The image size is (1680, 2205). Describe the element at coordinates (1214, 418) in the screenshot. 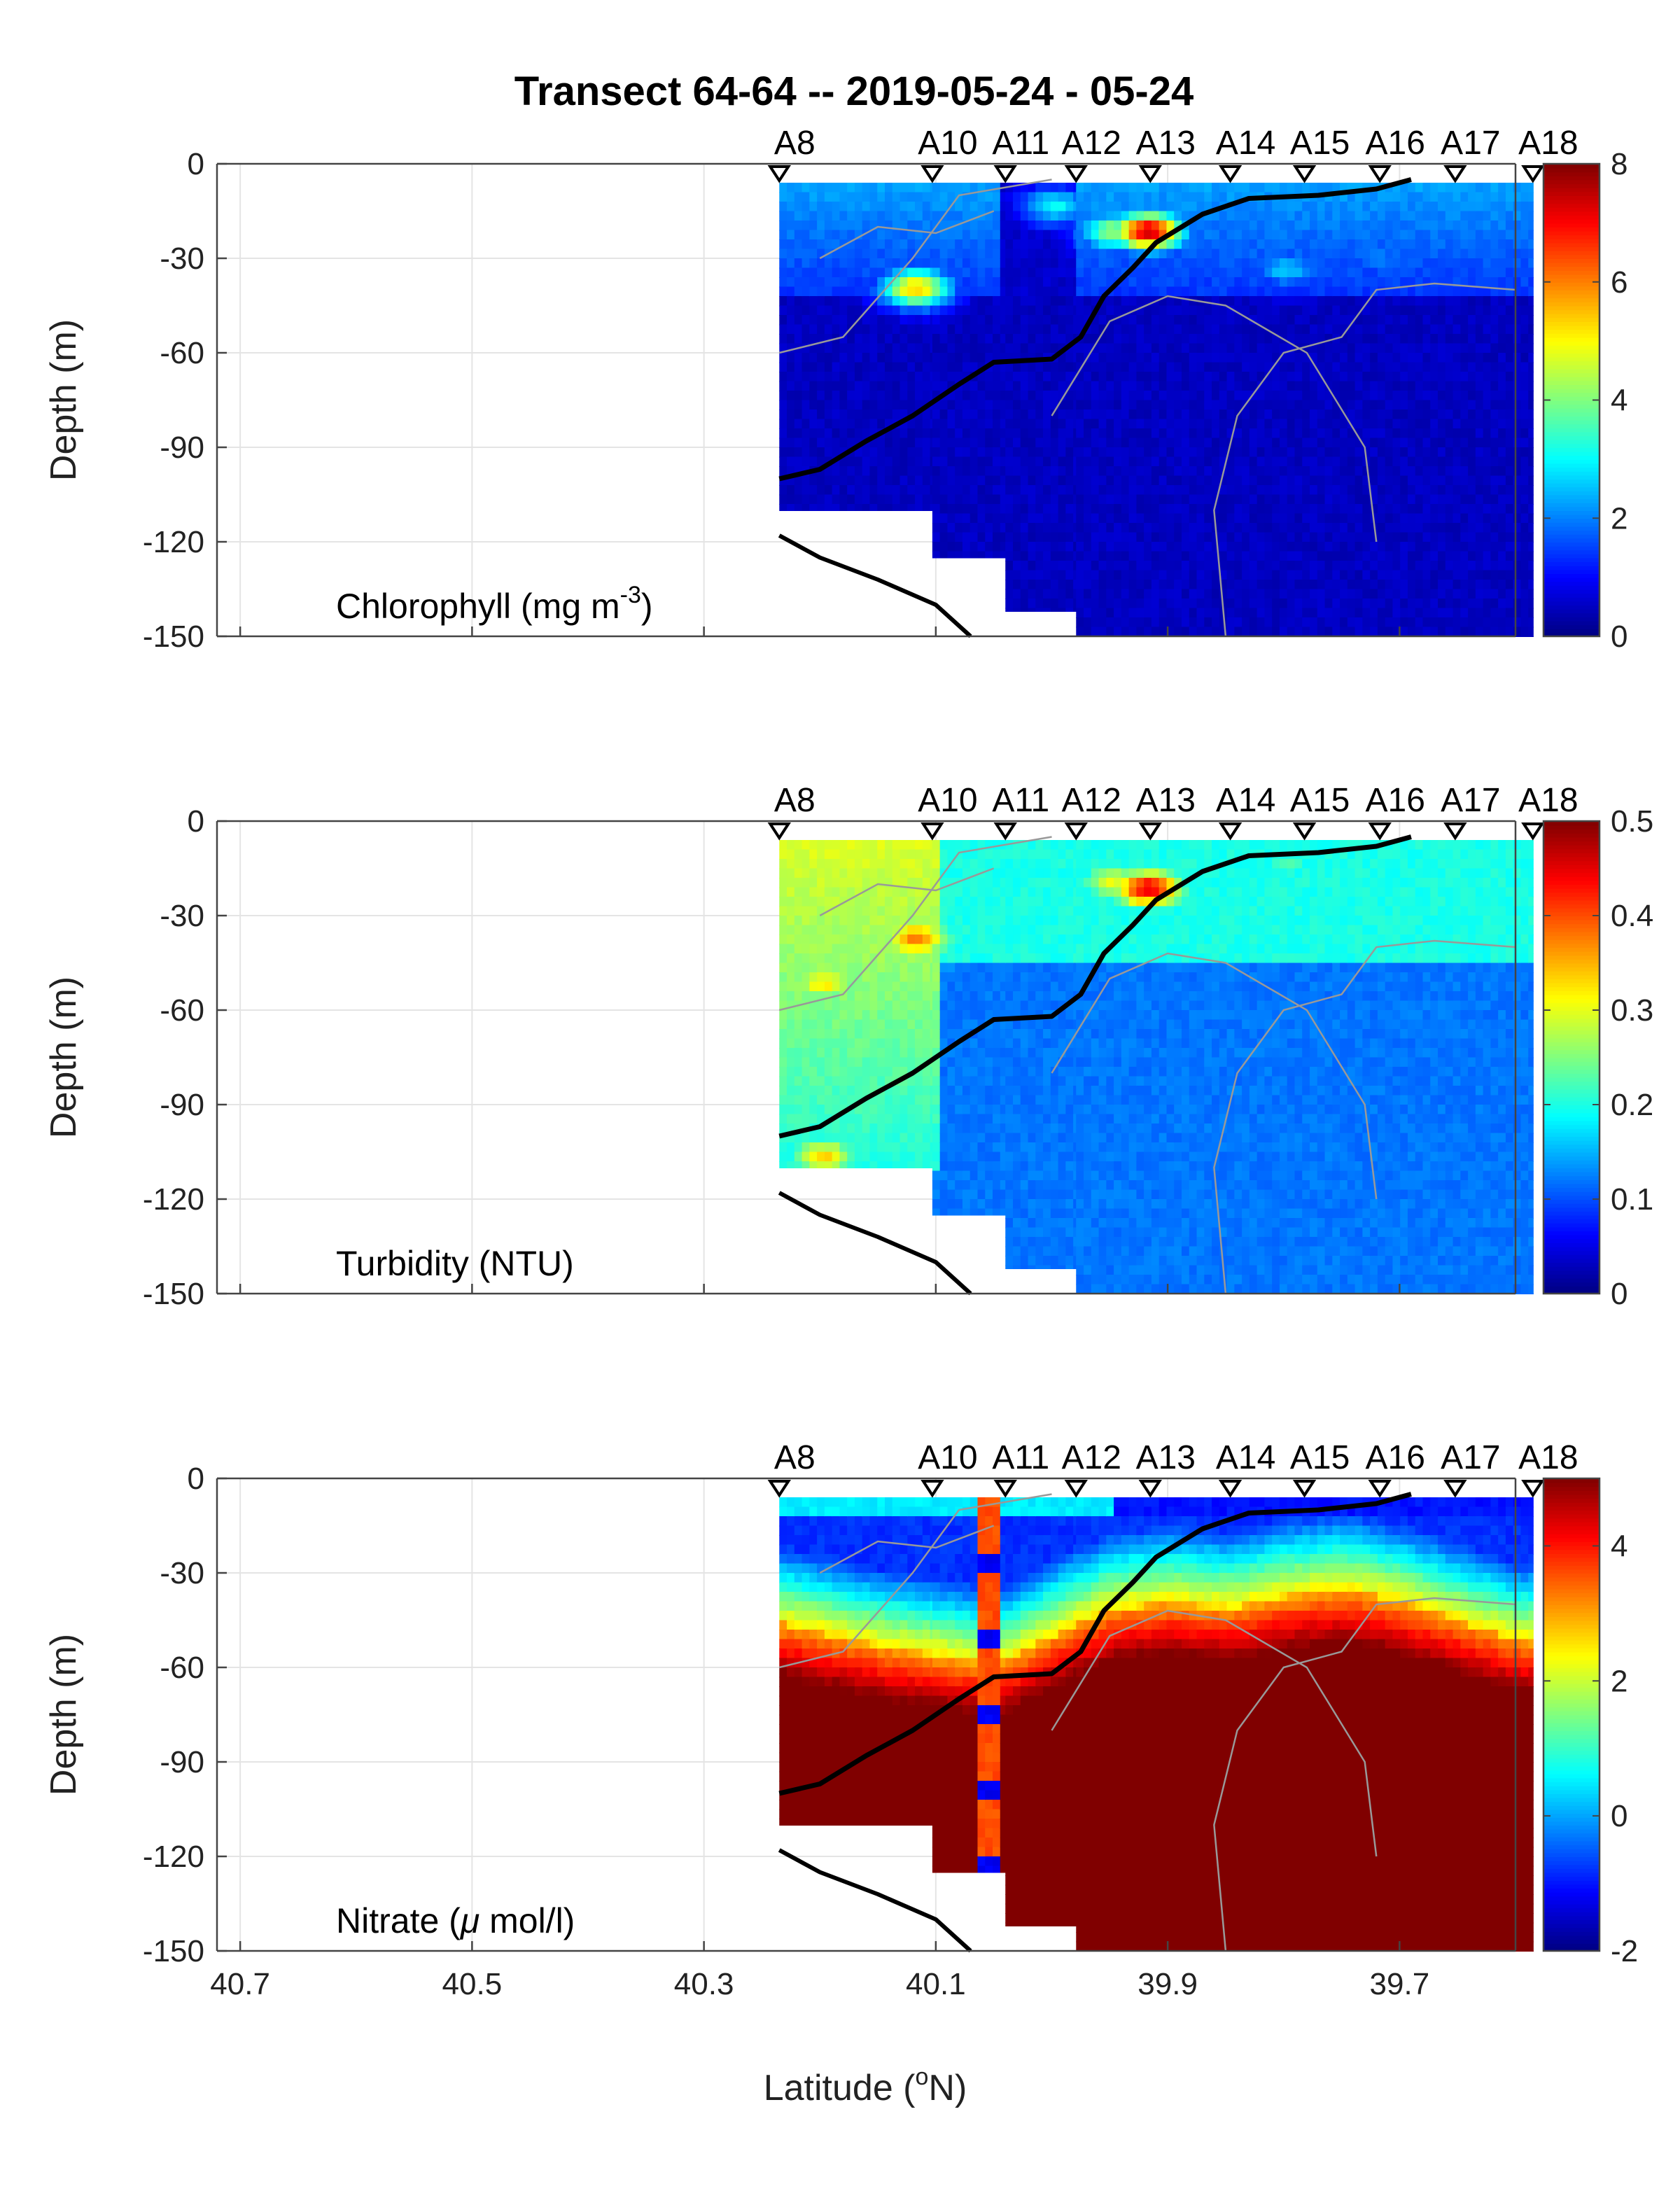

I see `thin-contour` at that location.